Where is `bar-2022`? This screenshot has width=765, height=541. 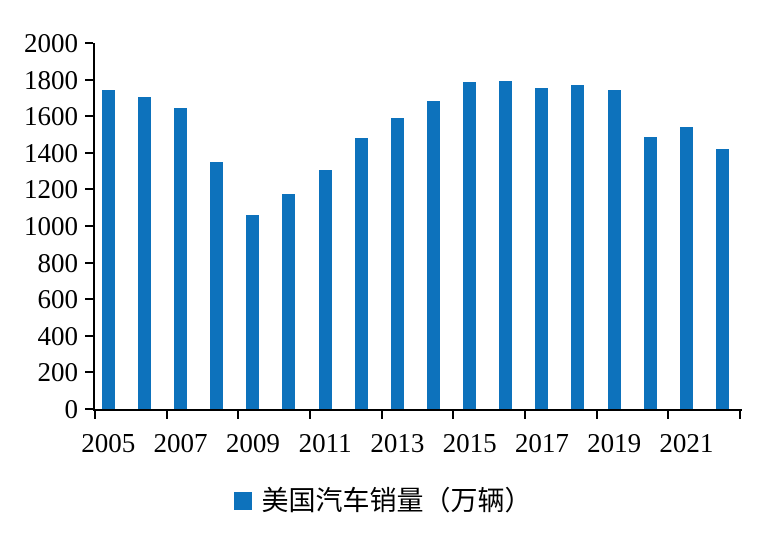 bar-2022 is located at coordinates (722, 279).